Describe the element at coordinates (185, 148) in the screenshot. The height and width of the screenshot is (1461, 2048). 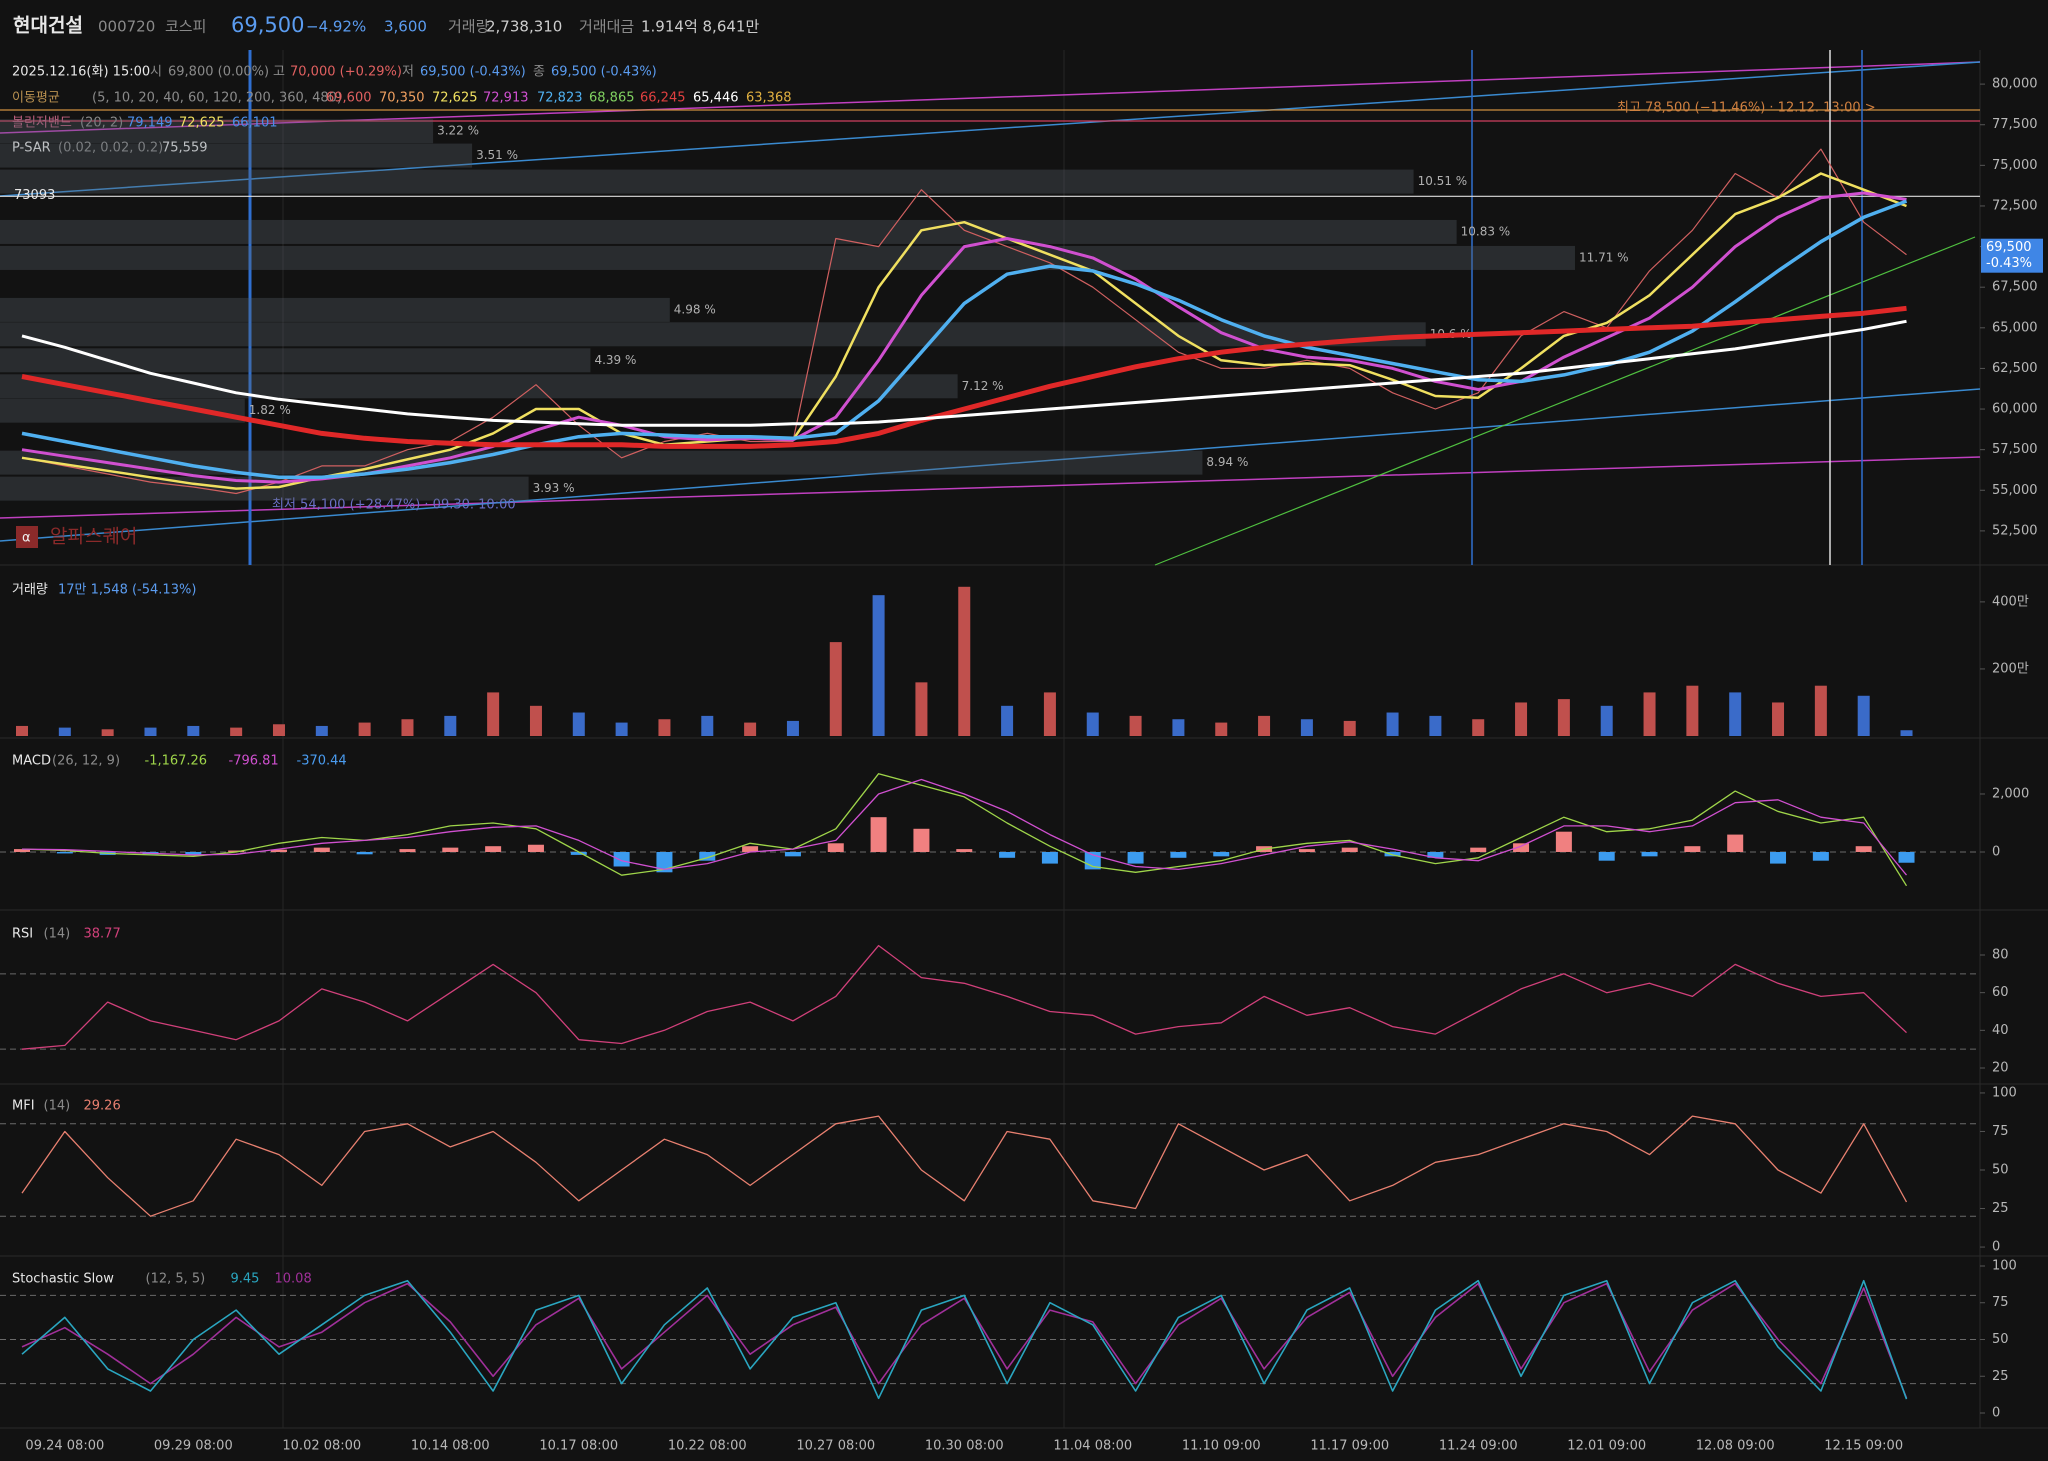
I see `psar-value: 75,559` at that location.